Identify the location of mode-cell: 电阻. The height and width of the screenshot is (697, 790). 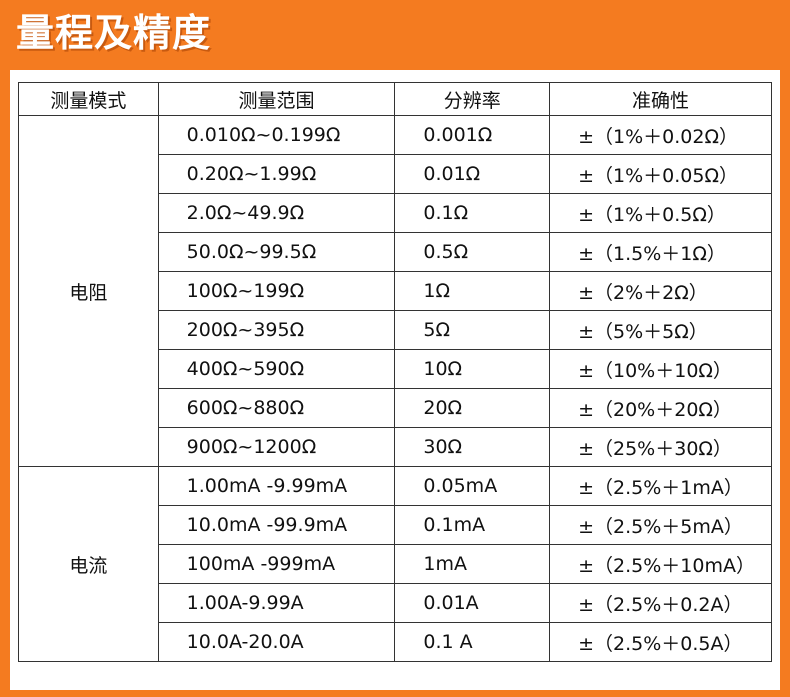
(88, 291).